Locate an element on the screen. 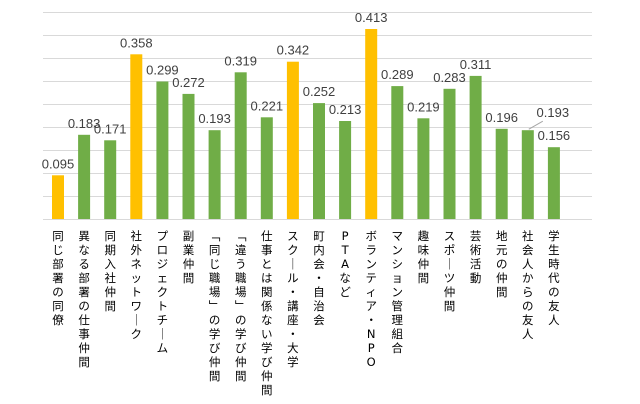  data-label-11: 0.252 is located at coordinates (319, 91).